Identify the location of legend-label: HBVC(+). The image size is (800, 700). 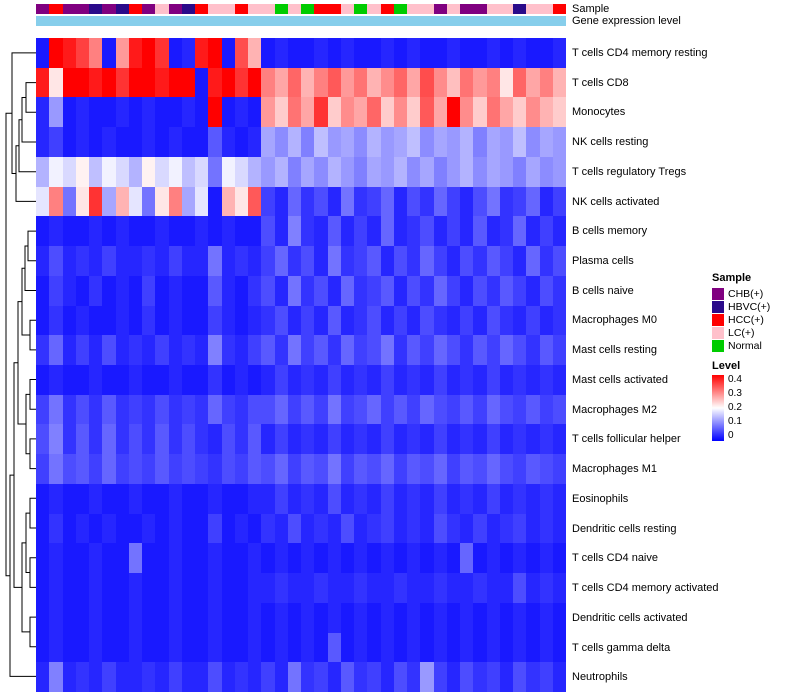
(749, 306).